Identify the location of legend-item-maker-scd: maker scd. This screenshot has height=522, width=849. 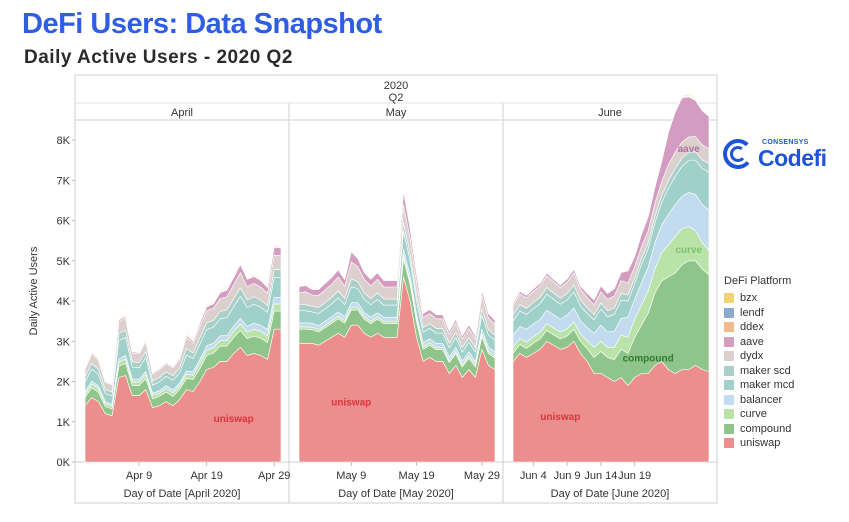
(784, 371).